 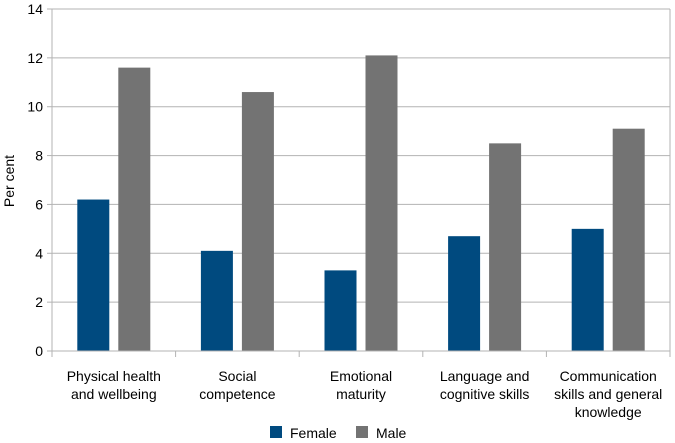 I want to click on x-tick-label: cognitive skills, so click(x=484, y=394).